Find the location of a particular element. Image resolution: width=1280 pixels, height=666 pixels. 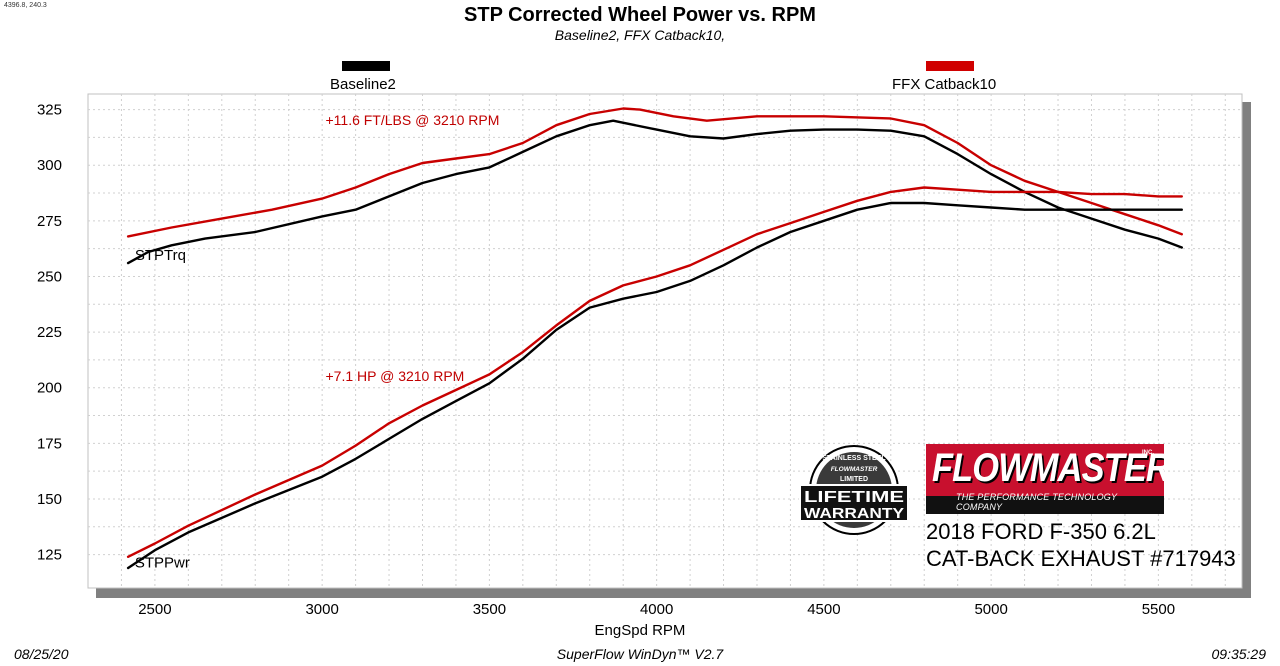

badge-line-lifetime: LIFETIME is located at coordinates (854, 497).